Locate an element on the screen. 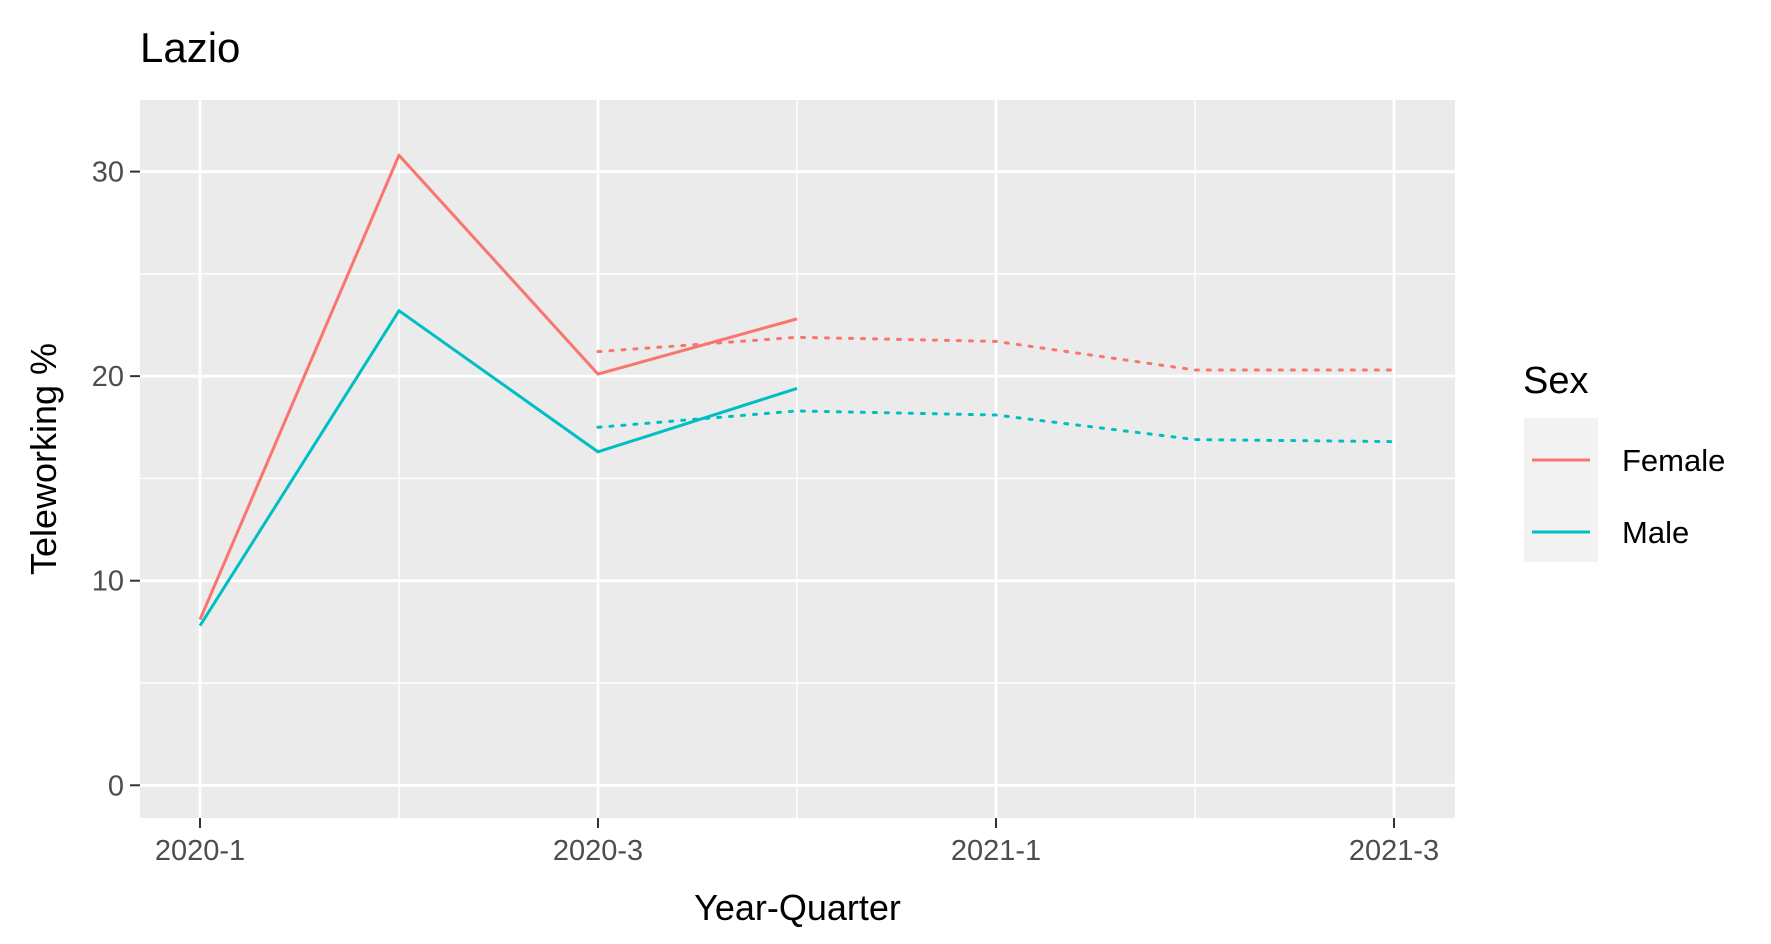  series-line-male-dotted is located at coordinates (996, 426).